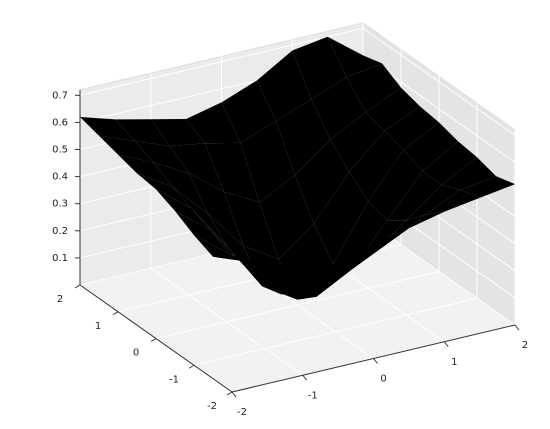 This screenshot has width=550, height=429. What do you see at coordinates (60, 204) in the screenshot?
I see `z-tick-label: 0.3` at bounding box center [60, 204].